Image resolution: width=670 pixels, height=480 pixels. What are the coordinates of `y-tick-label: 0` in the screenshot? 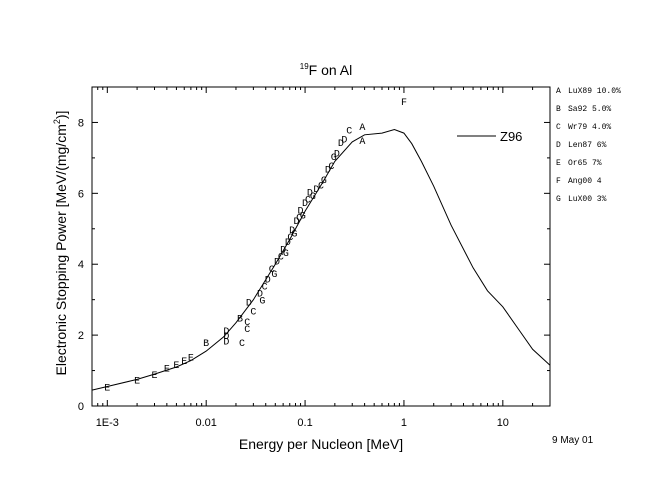 It's located at (81, 407).